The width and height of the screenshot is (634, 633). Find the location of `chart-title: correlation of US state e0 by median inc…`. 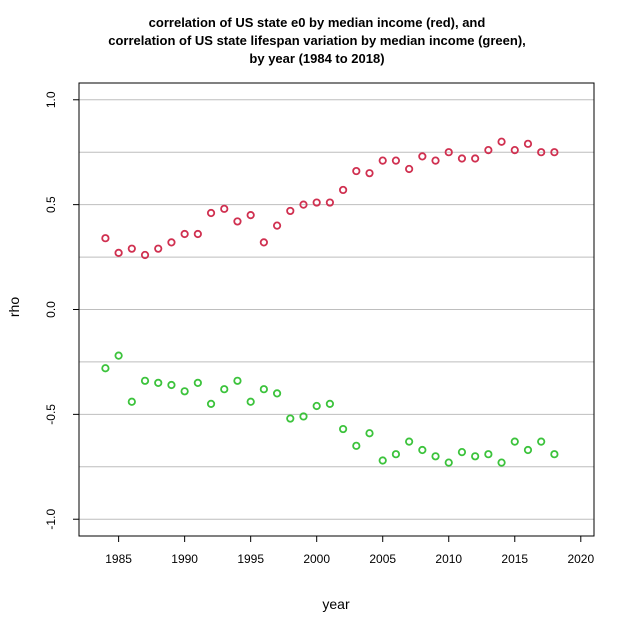

chart-title: correlation of US state e0 by median inc… is located at coordinates (317, 40).